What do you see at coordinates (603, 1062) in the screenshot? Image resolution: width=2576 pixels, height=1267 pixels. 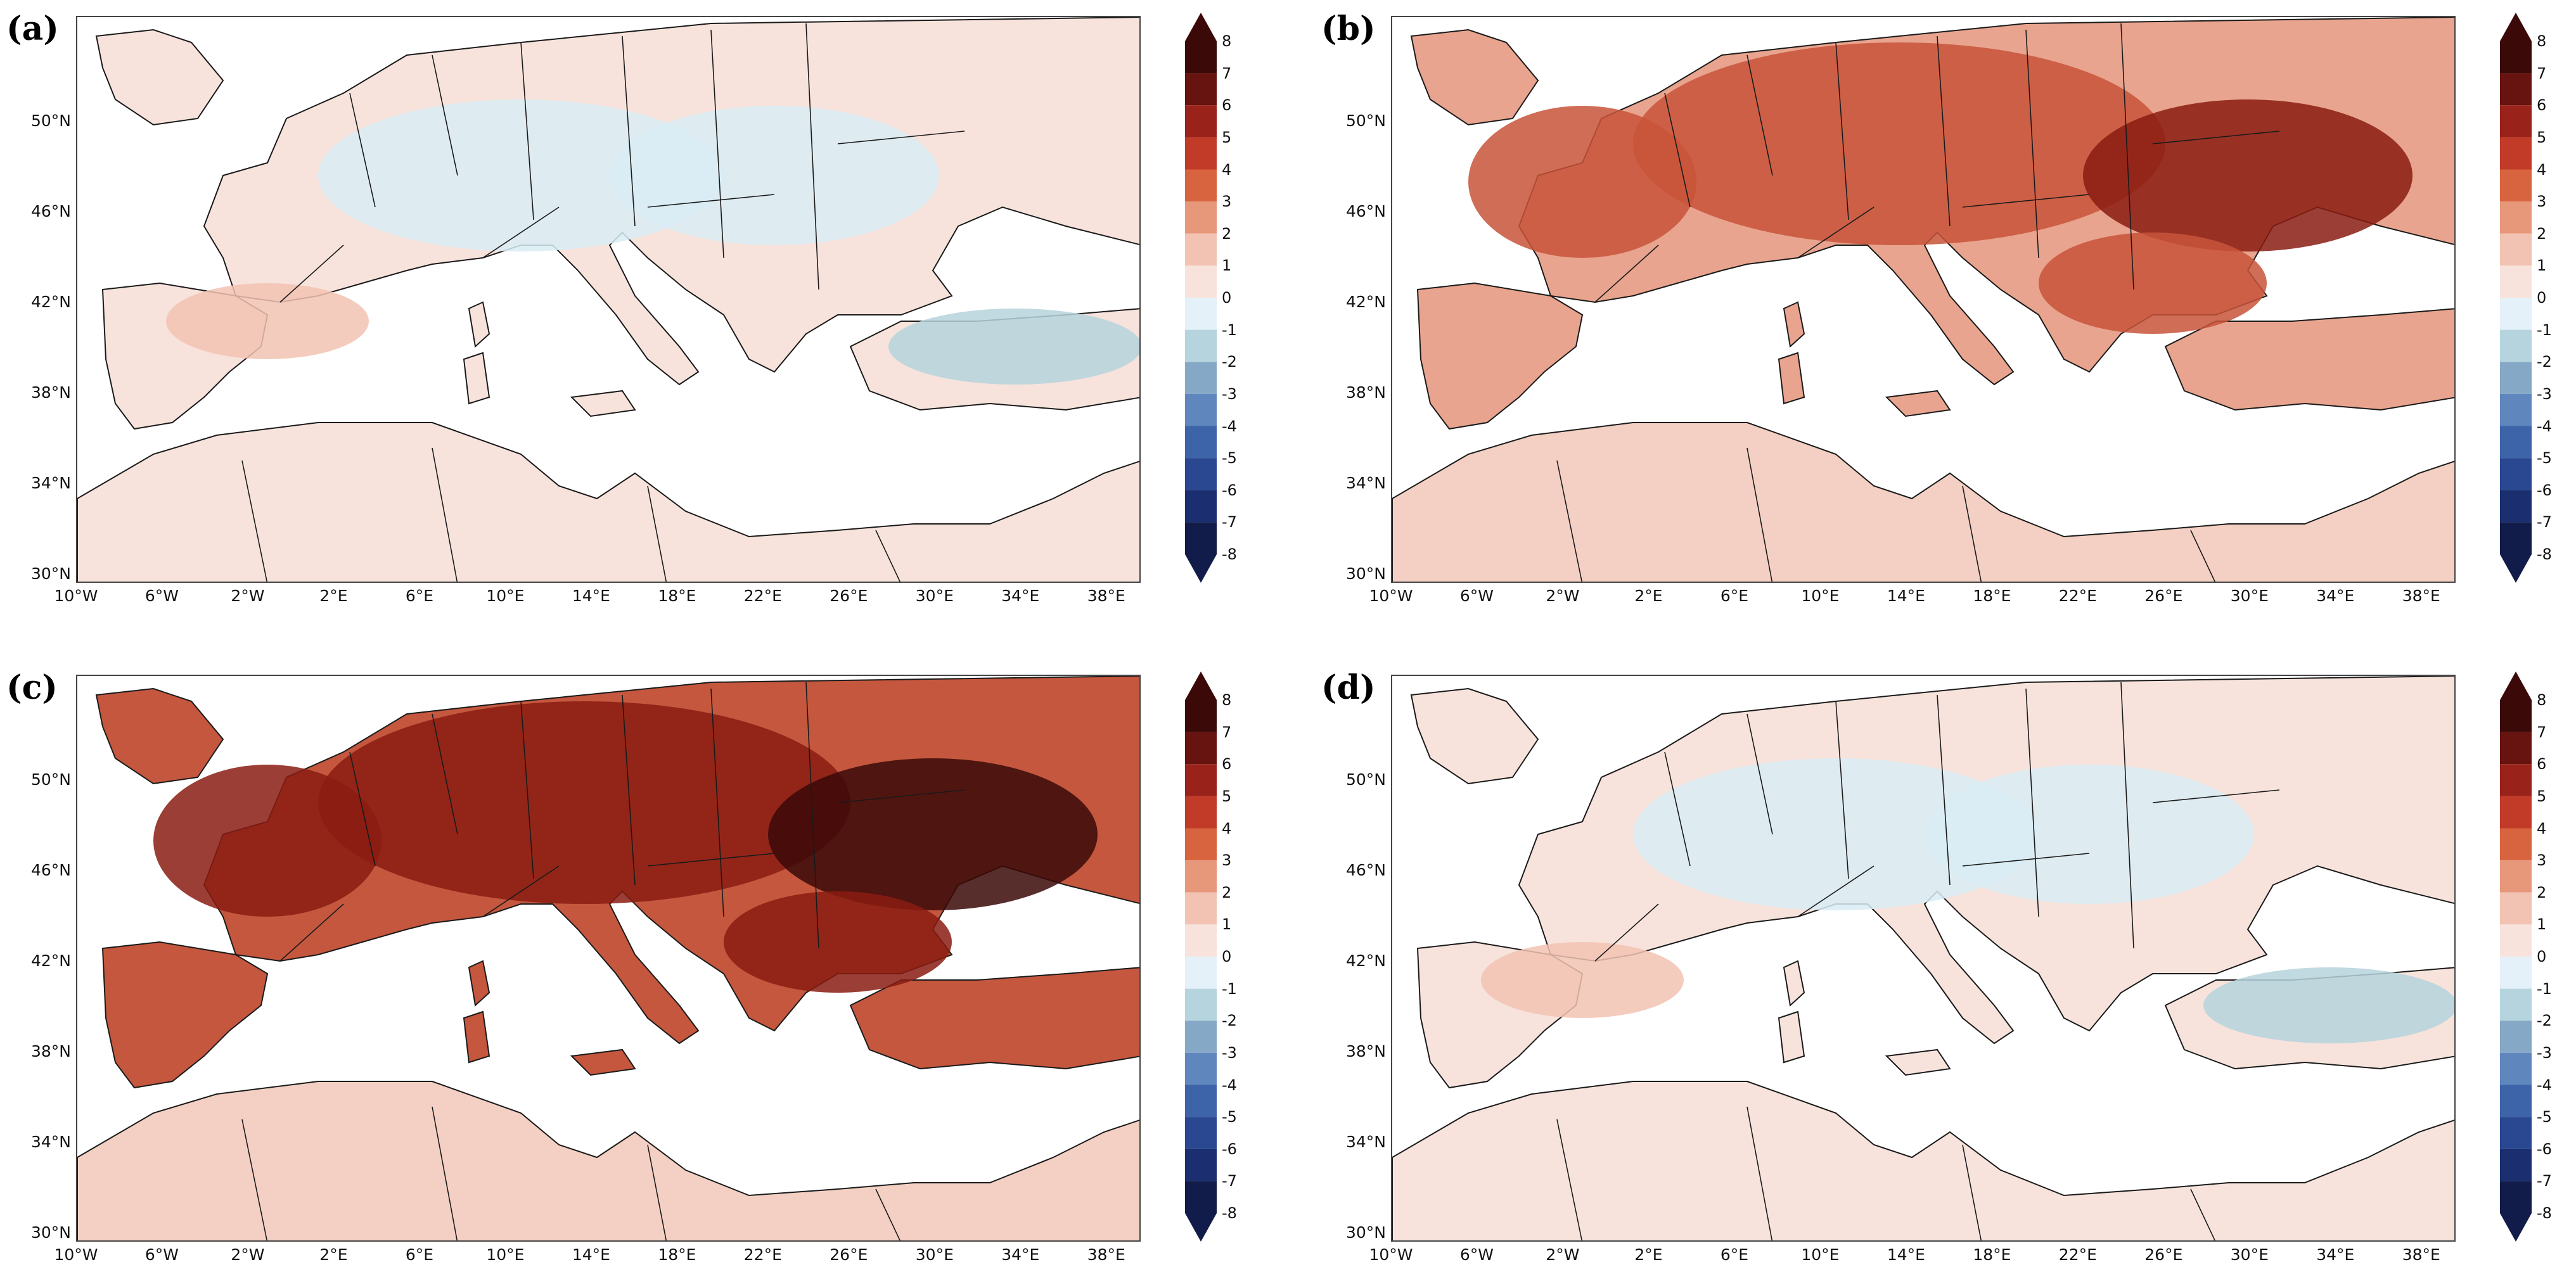 I see `land-sicily` at bounding box center [603, 1062].